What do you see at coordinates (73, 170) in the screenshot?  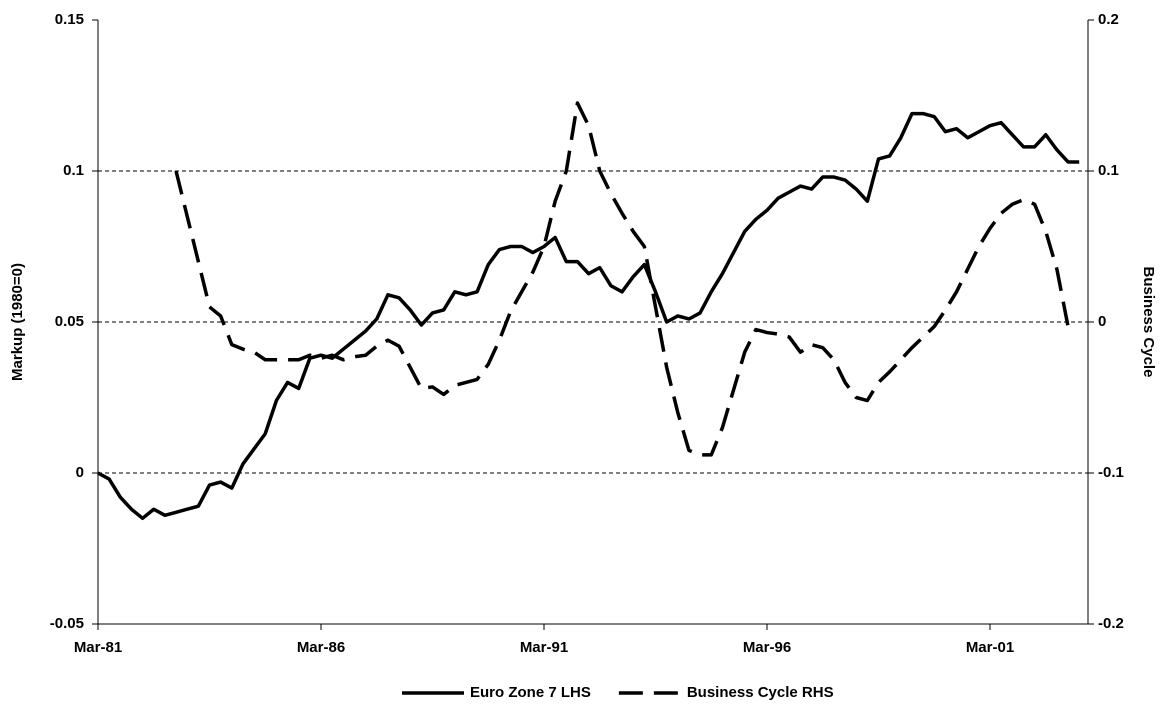 I see `y-tick-label: 0.1` at bounding box center [73, 170].